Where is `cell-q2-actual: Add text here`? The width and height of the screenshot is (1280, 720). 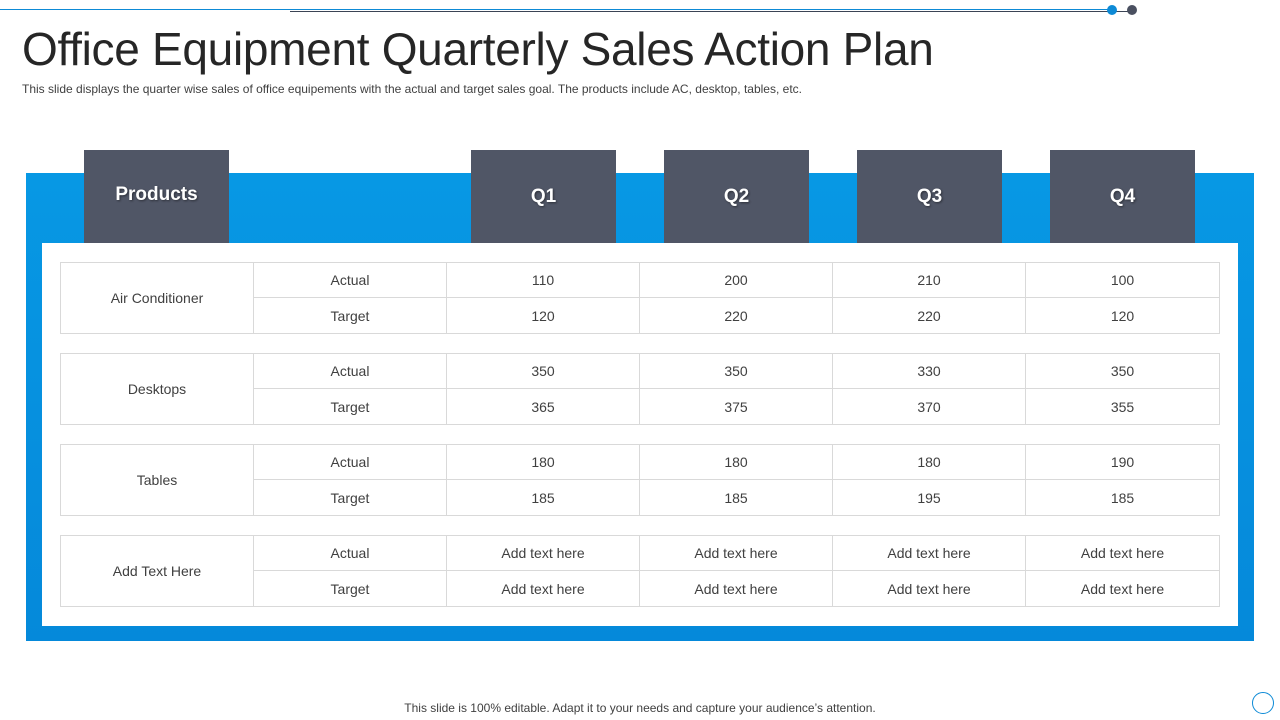
cell-q2-actual: Add text here is located at coordinates (736, 553).